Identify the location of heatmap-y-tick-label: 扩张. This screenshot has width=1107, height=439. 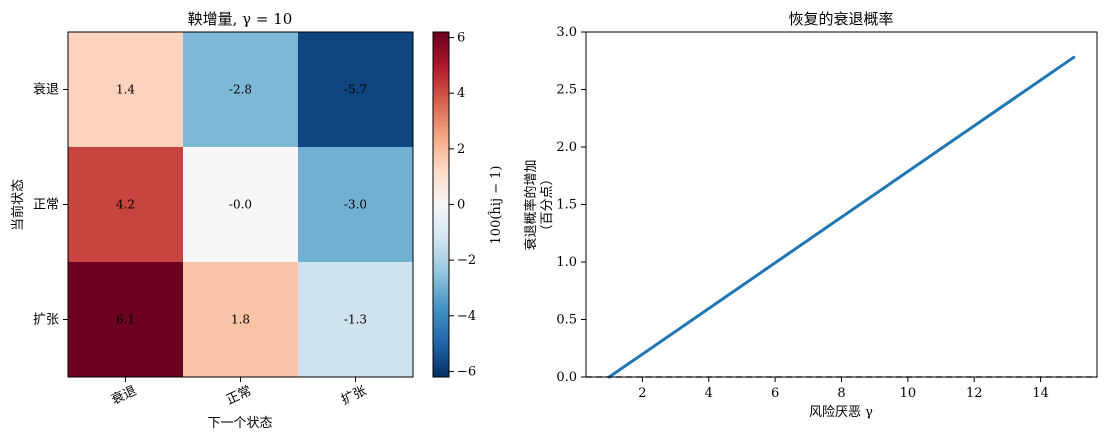
(46, 320).